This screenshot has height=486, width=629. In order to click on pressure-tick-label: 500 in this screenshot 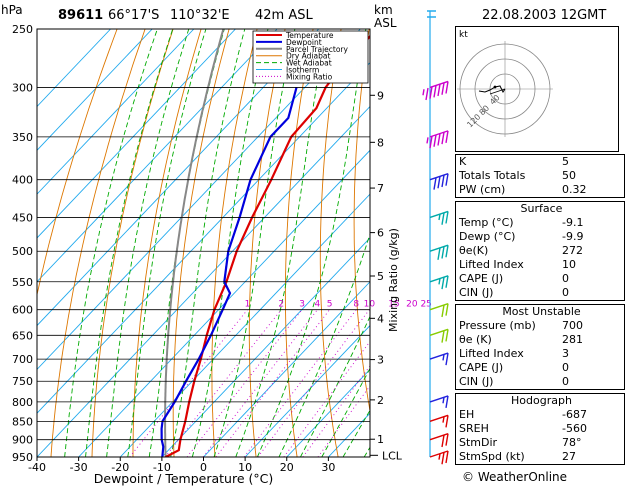, I will do `click(22, 251)`.